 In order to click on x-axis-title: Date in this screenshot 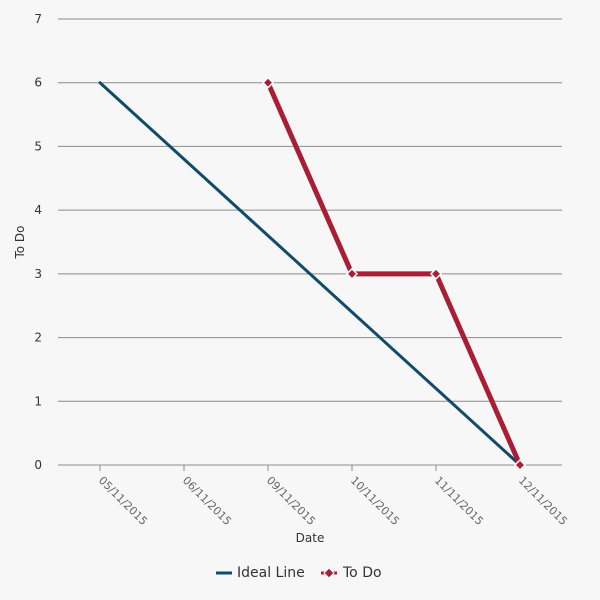, I will do `click(310, 538)`.